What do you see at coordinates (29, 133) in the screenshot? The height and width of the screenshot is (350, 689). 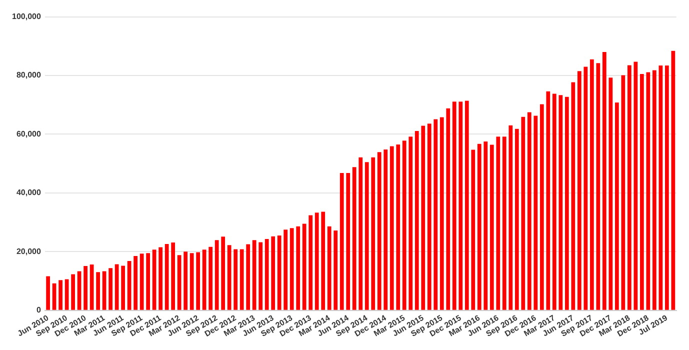 I see `y-tick-label: 60,000` at bounding box center [29, 133].